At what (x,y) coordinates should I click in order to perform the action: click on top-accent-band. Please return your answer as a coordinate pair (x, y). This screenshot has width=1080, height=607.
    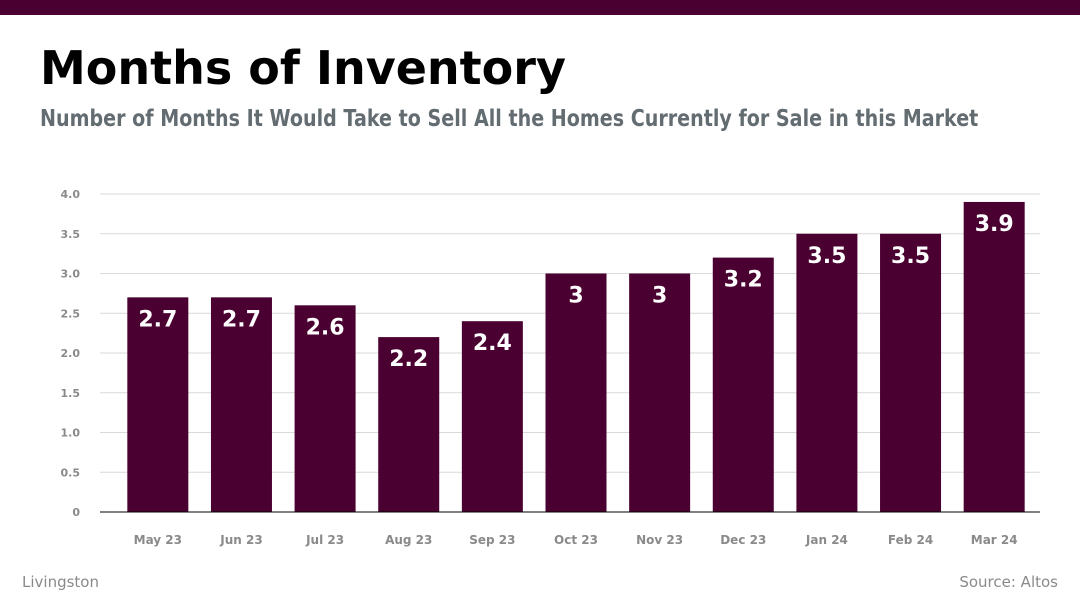
    Looking at the image, I should click on (540, 7).